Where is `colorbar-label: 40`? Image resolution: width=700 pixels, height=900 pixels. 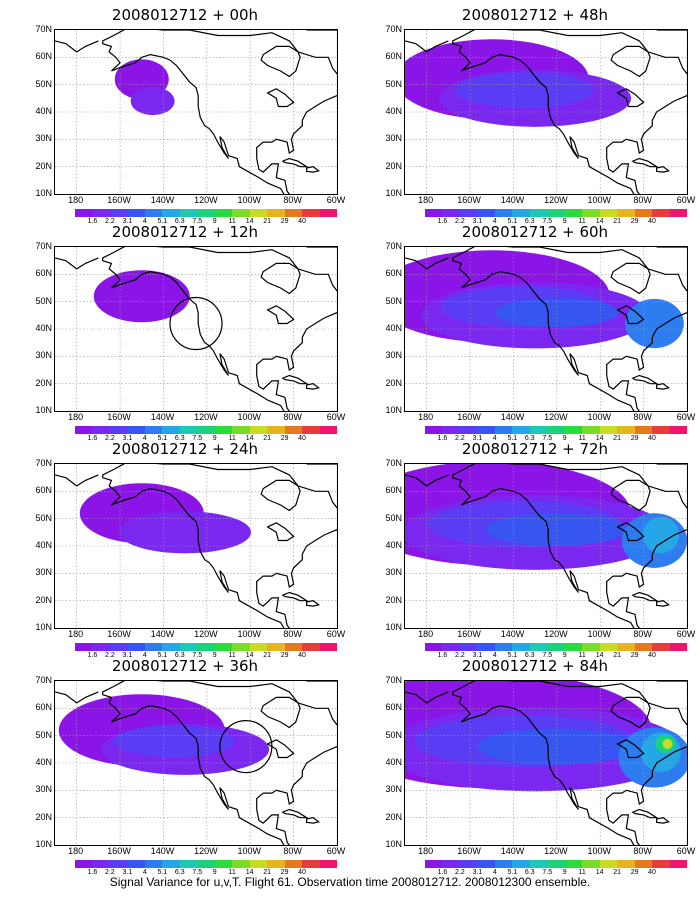 colorbar-label: 40 is located at coordinates (302, 872).